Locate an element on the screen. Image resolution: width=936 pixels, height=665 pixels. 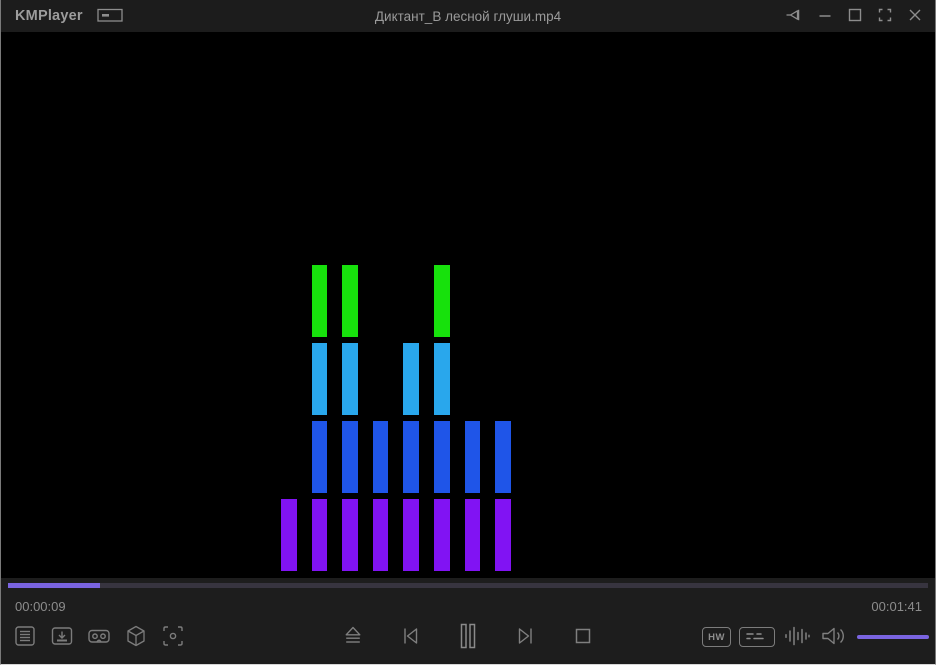
subtitles-icon is located at coordinates (757, 637).